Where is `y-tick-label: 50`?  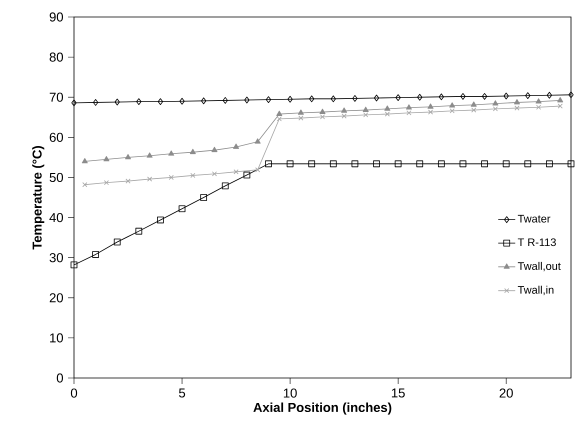
y-tick-label: 50 is located at coordinates (57, 177).